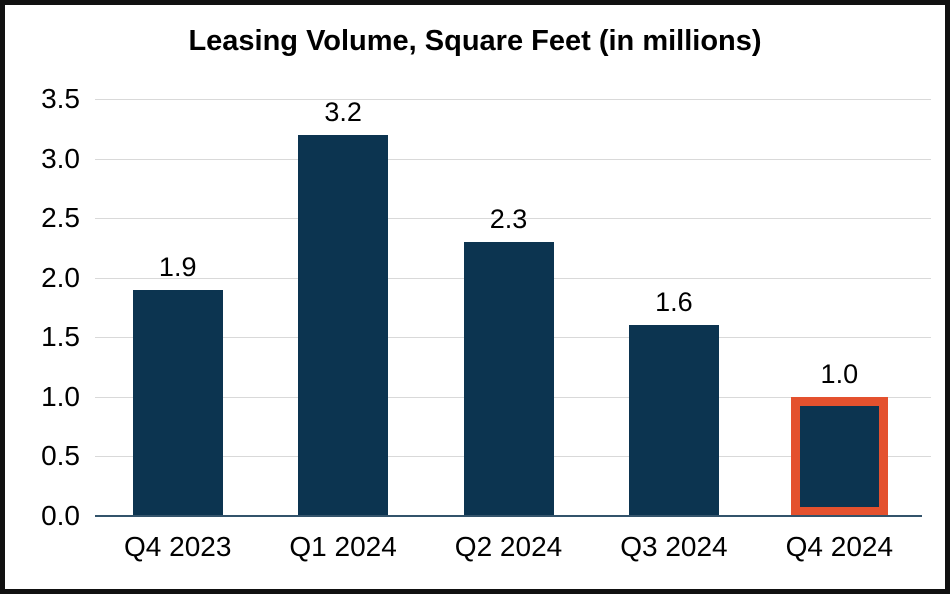 Image resolution: width=950 pixels, height=594 pixels. I want to click on x-axis-tick-label: Q1 2024, so click(343, 546).